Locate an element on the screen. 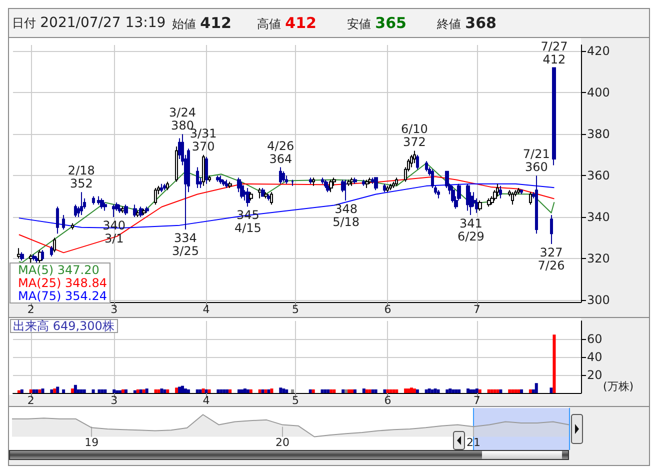  y-tick-label: 360 is located at coordinates (598, 175).